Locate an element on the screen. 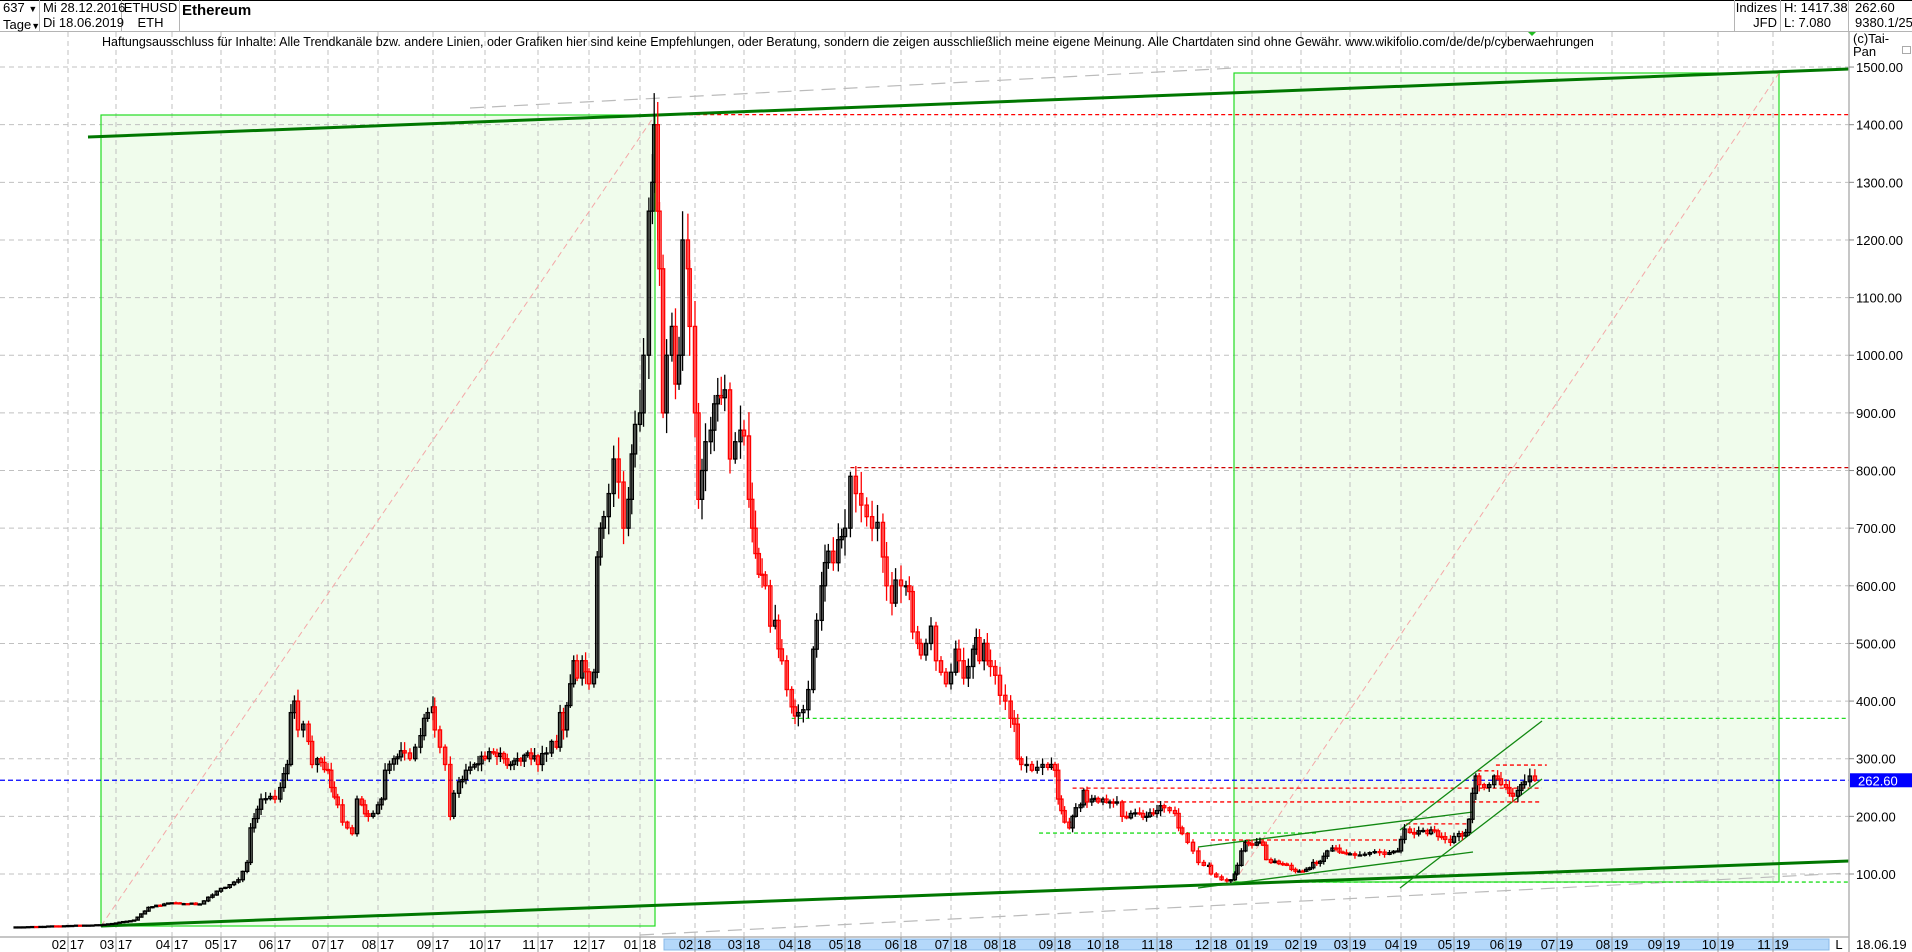 Image resolution: width=1912 pixels, height=952 pixels. x-tick-label: 06 18 is located at coordinates (901, 944).